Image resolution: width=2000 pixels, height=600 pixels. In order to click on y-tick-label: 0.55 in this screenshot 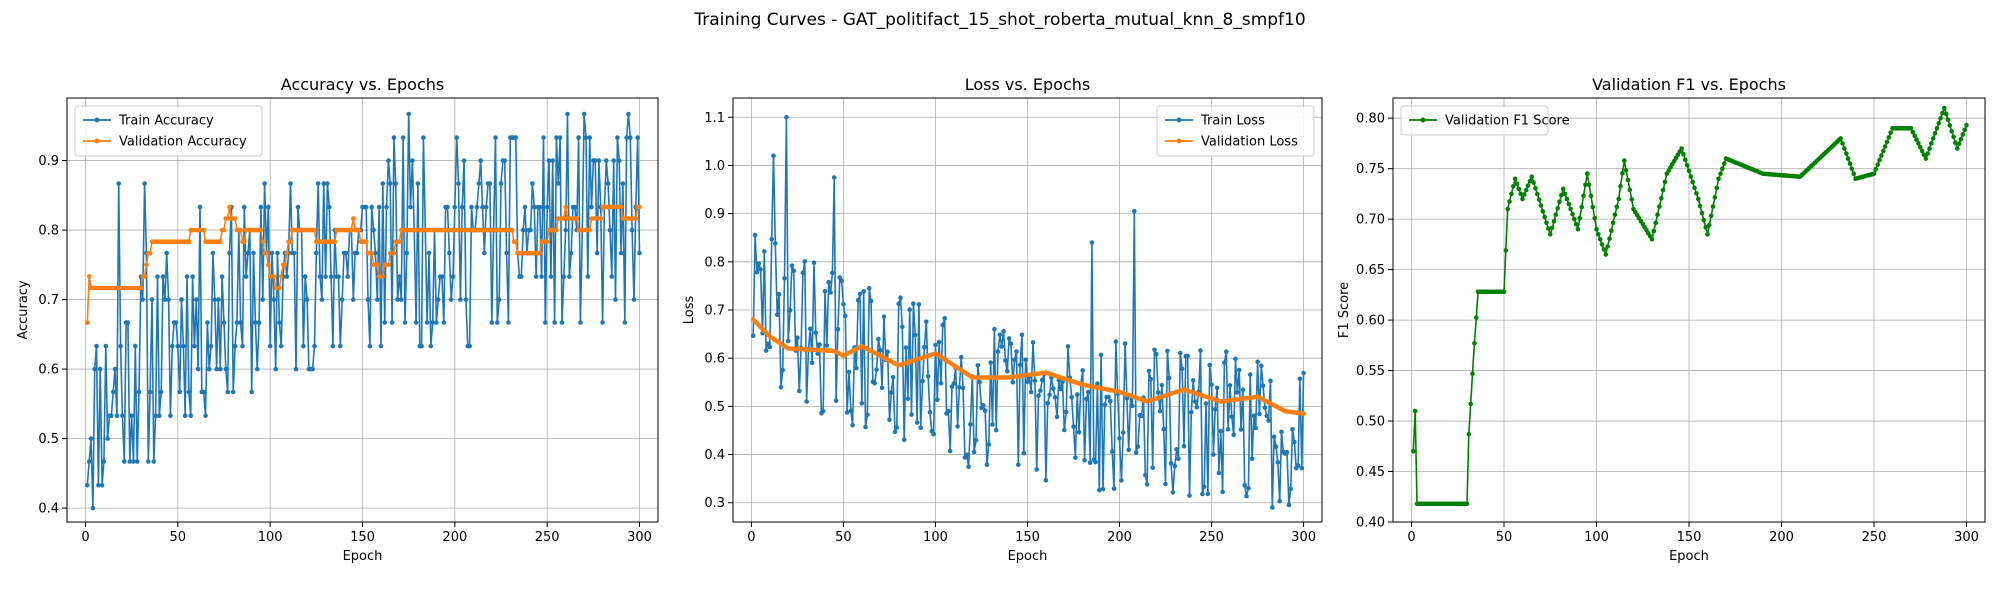, I will do `click(1370, 371)`.